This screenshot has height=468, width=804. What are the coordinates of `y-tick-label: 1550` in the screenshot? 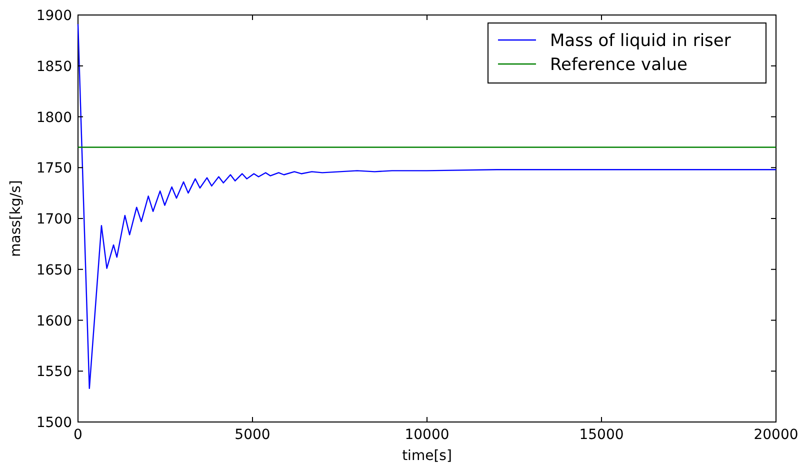 It's located at (54, 372).